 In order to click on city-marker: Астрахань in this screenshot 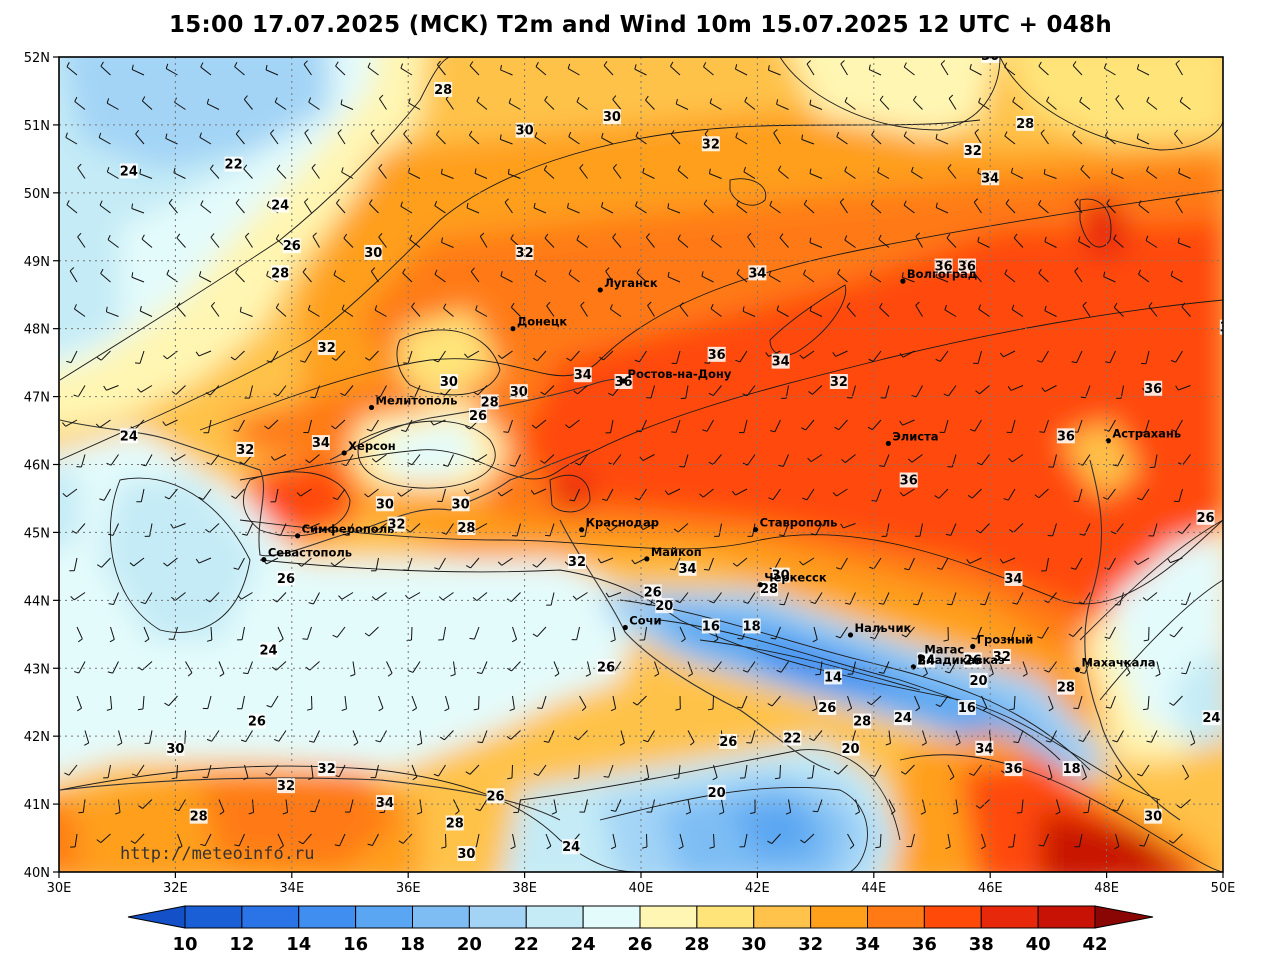, I will do `click(1143, 435)`.